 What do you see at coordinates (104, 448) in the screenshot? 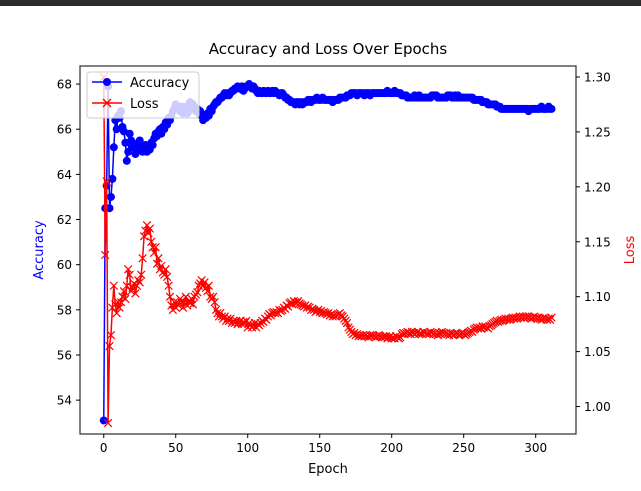
I see `x-tick-label: 0` at bounding box center [104, 448].